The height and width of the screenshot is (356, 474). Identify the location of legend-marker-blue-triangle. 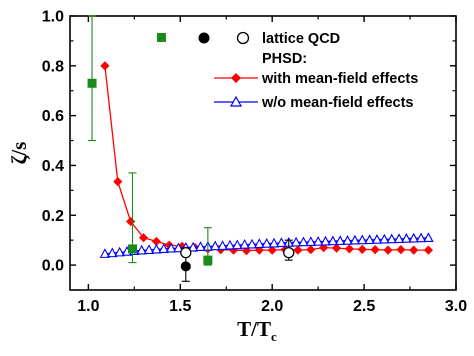
(236, 101).